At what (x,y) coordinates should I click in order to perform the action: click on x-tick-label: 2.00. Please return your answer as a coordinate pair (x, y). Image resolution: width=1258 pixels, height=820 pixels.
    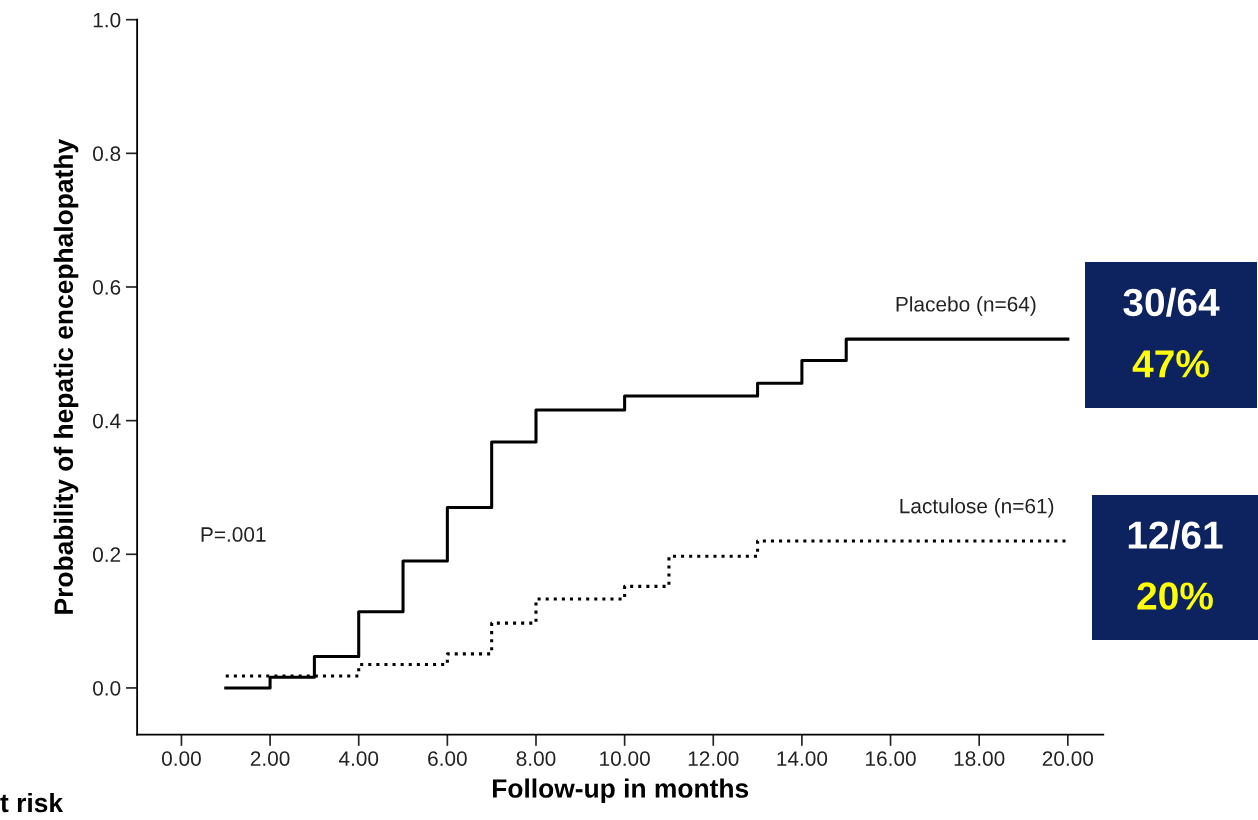
    Looking at the image, I should click on (270, 758).